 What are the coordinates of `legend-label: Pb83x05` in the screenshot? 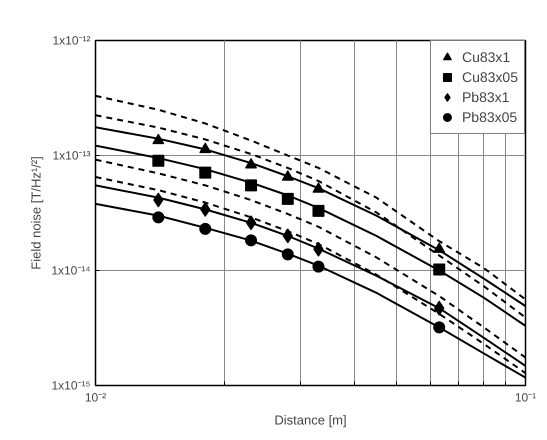 It's located at (490, 117).